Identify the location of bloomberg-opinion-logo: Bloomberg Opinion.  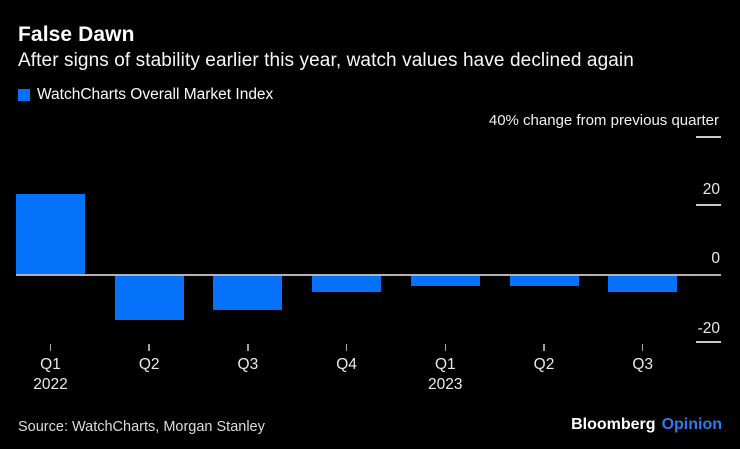
(646, 425).